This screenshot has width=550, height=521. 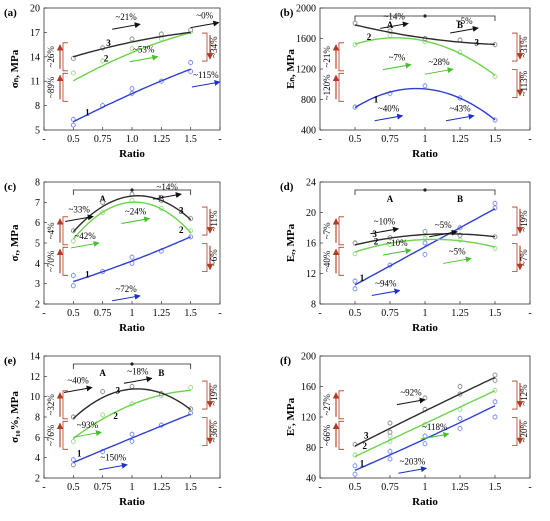 What do you see at coordinates (291, 416) in the screenshot?
I see `y-axis-title: Eᶜ, MPa` at bounding box center [291, 416].